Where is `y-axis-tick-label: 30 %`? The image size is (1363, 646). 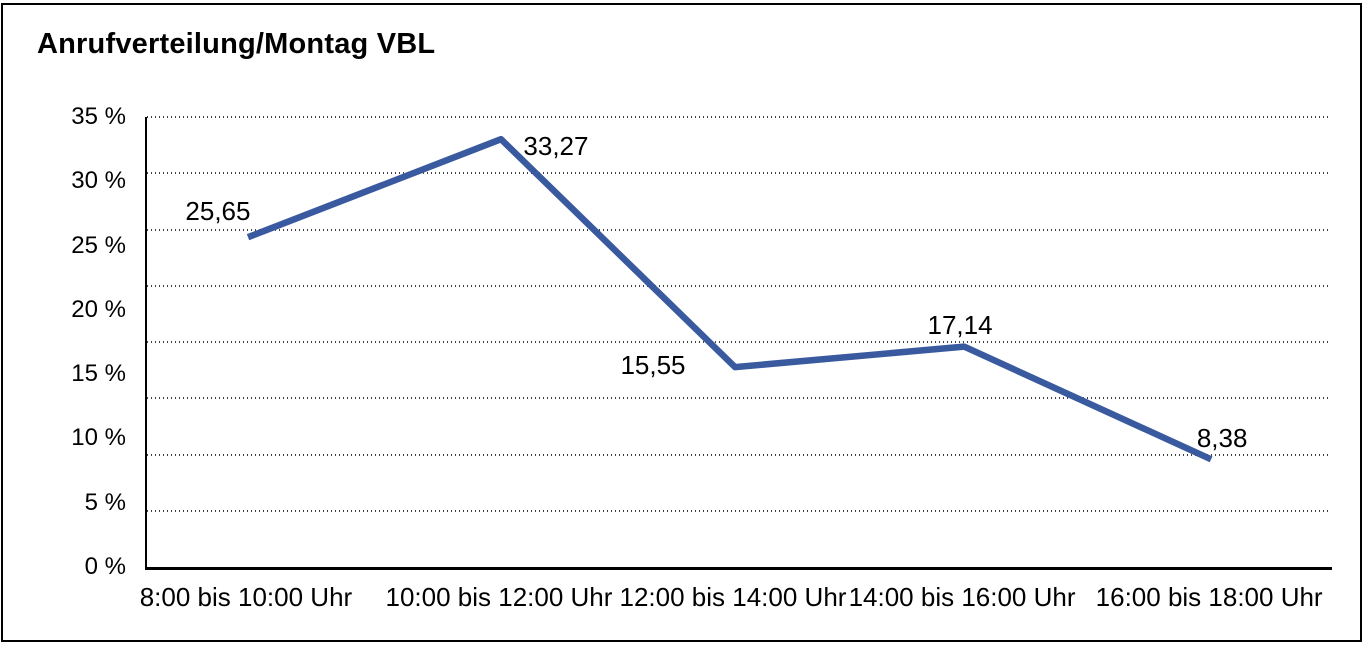 y-axis-tick-label: 30 % is located at coordinates (98, 181).